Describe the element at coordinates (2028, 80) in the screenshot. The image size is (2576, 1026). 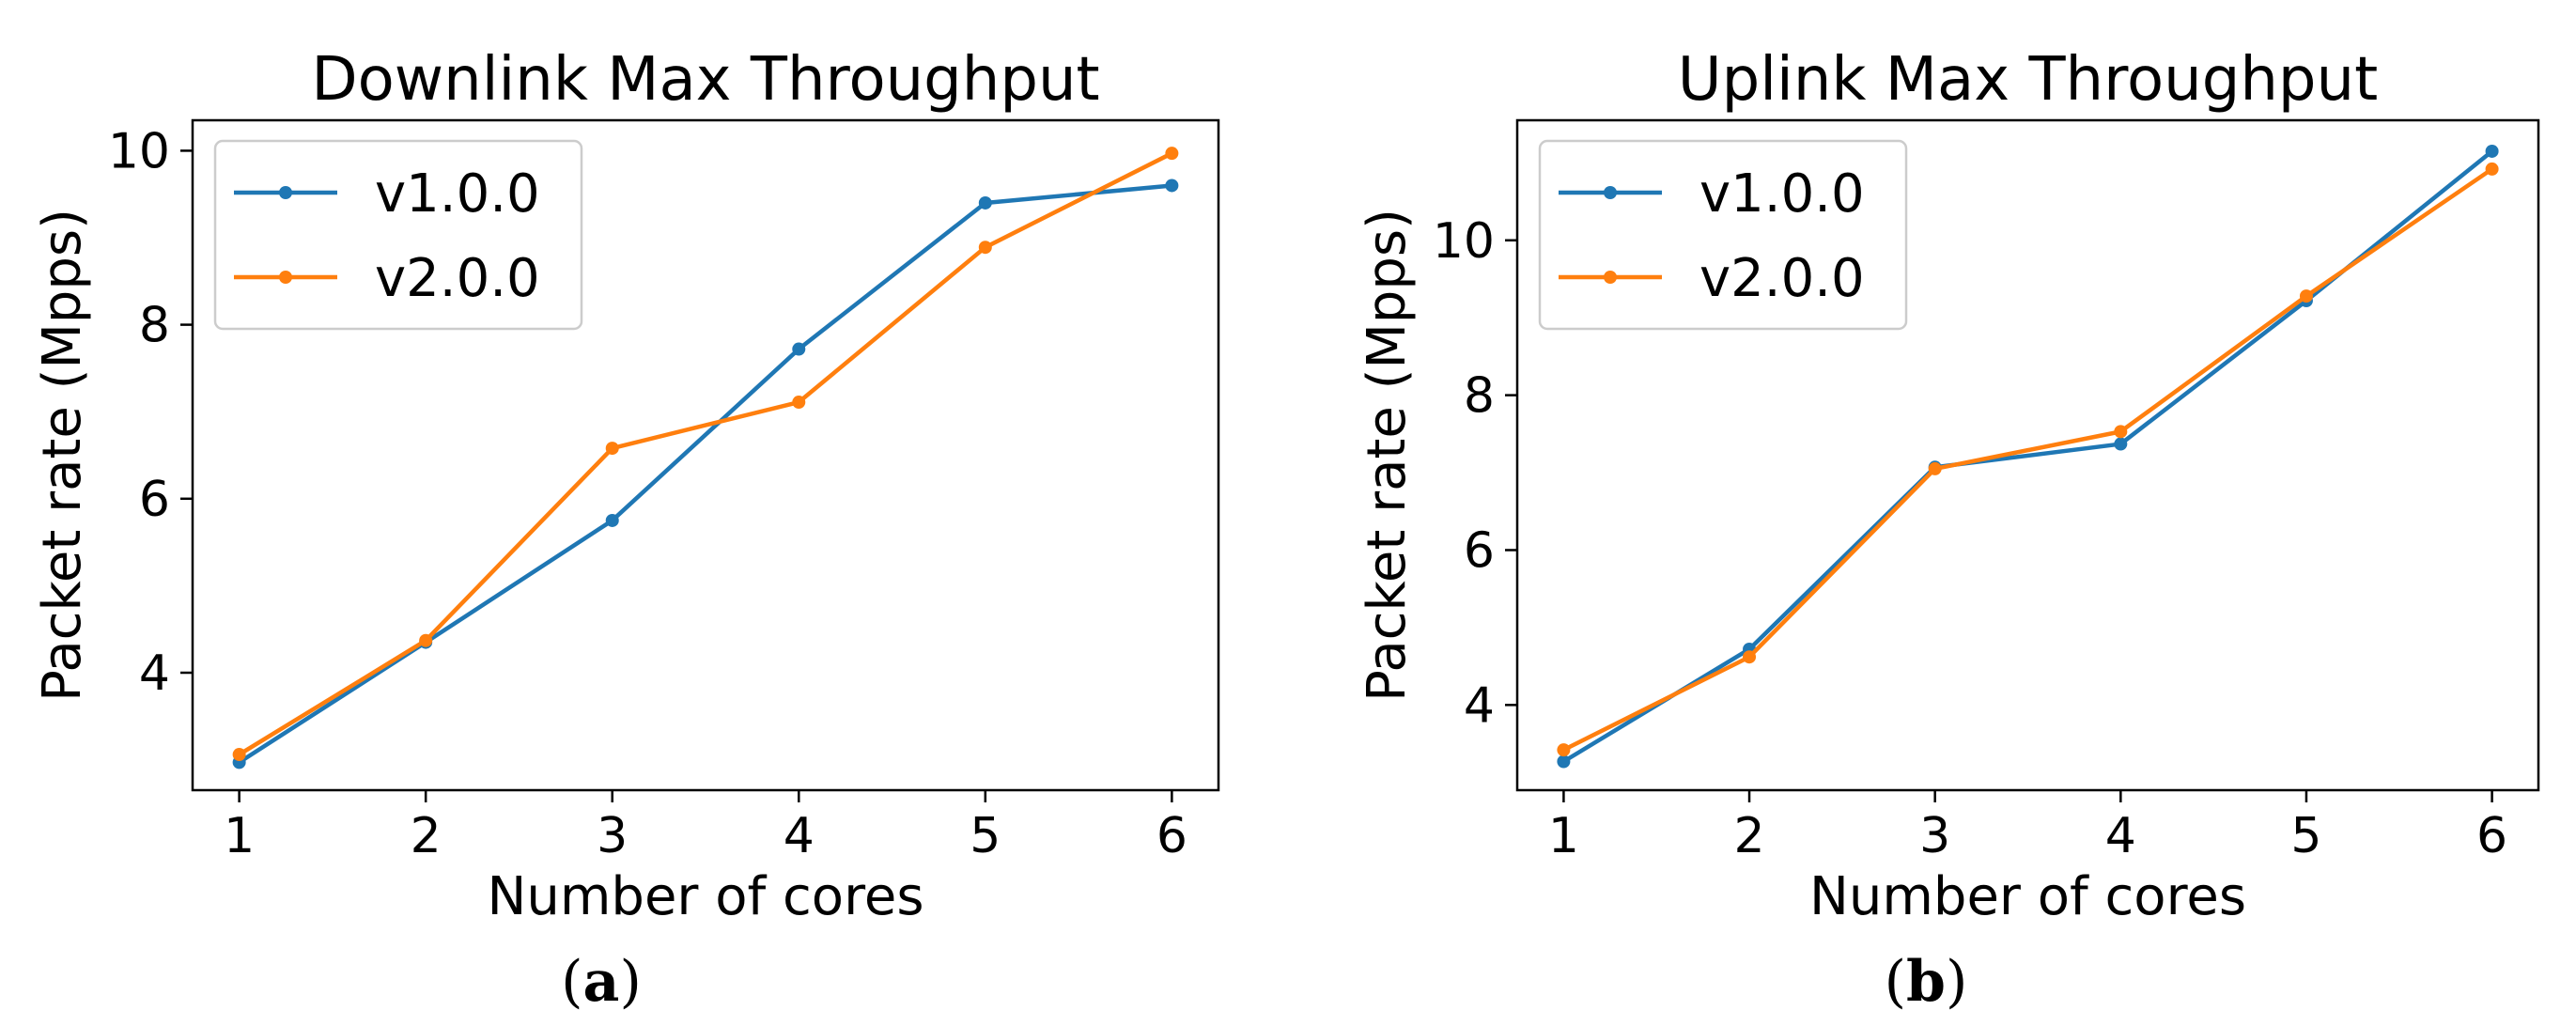
I see `chart-title: Uplink Max Throughput` at that location.